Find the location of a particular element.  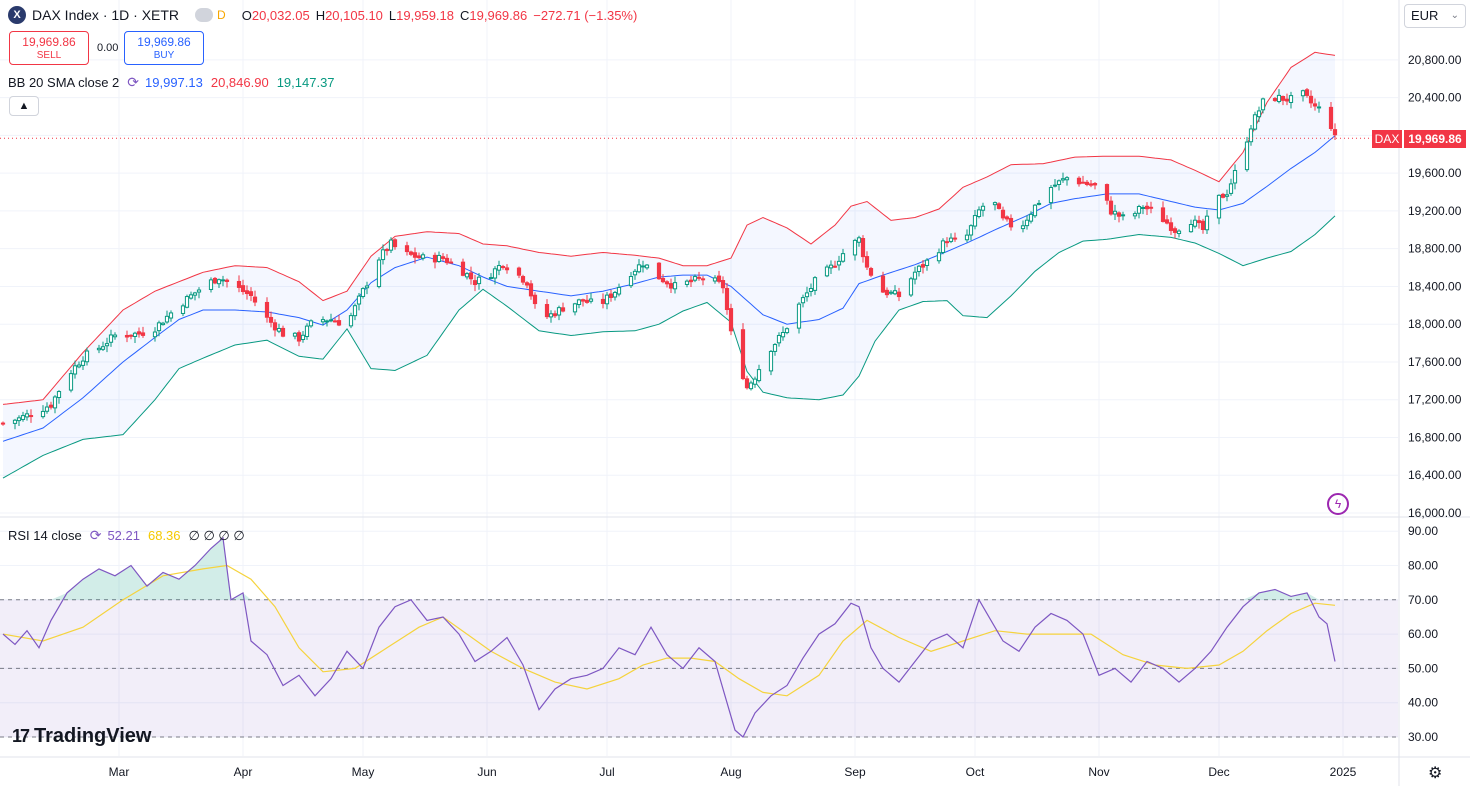

lightning-icon: ϟ is located at coordinates (1338, 504).